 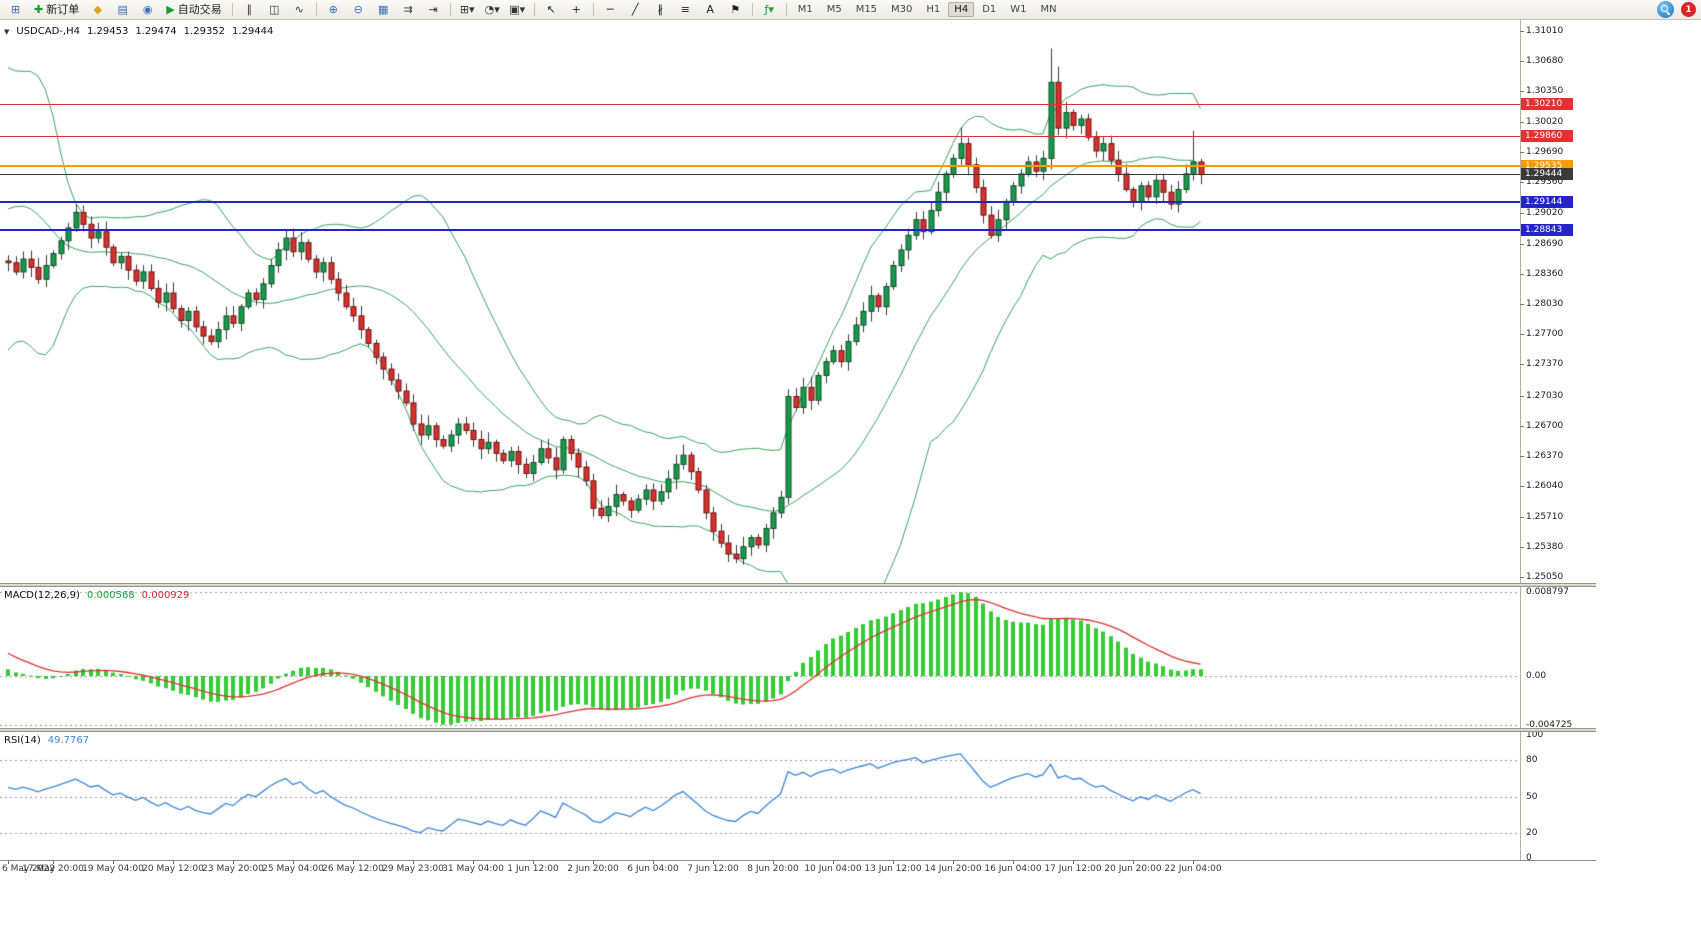 I want to click on price-axis-label: 1.30020, so click(x=1545, y=121).